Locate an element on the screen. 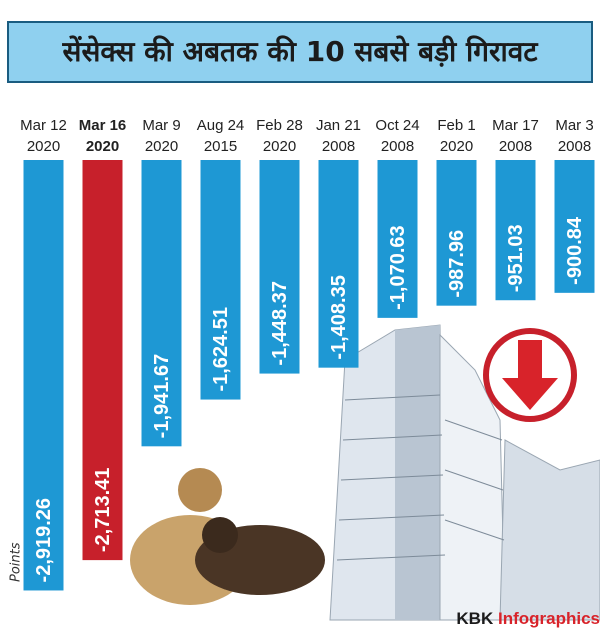  brand-highlight: Infographics is located at coordinates (549, 618).